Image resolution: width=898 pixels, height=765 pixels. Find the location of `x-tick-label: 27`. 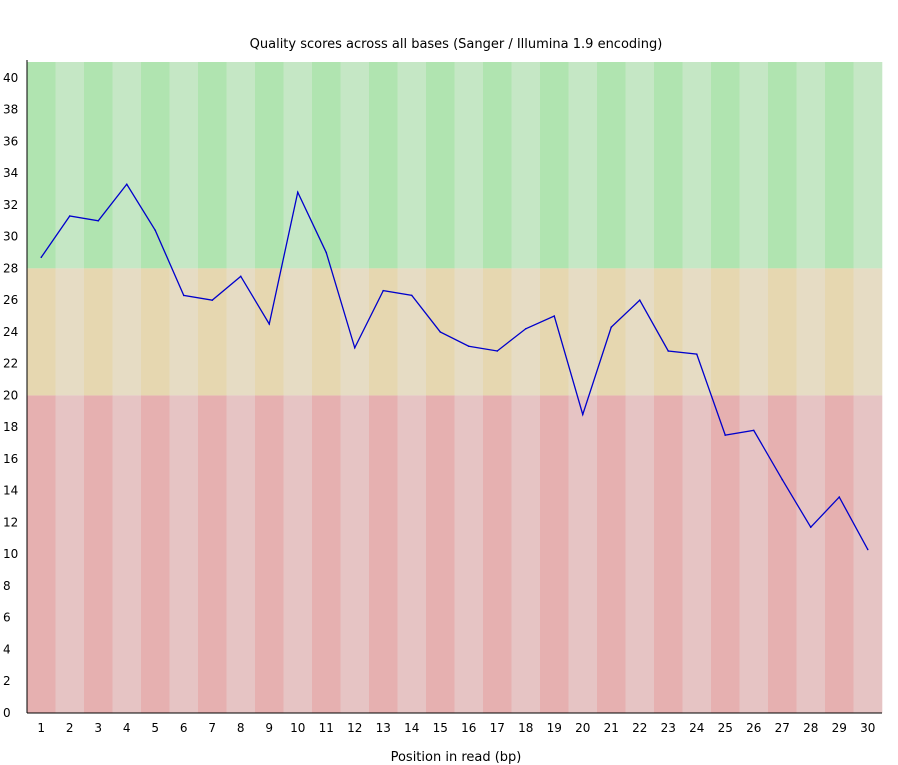

x-tick-label: 27 is located at coordinates (782, 728).